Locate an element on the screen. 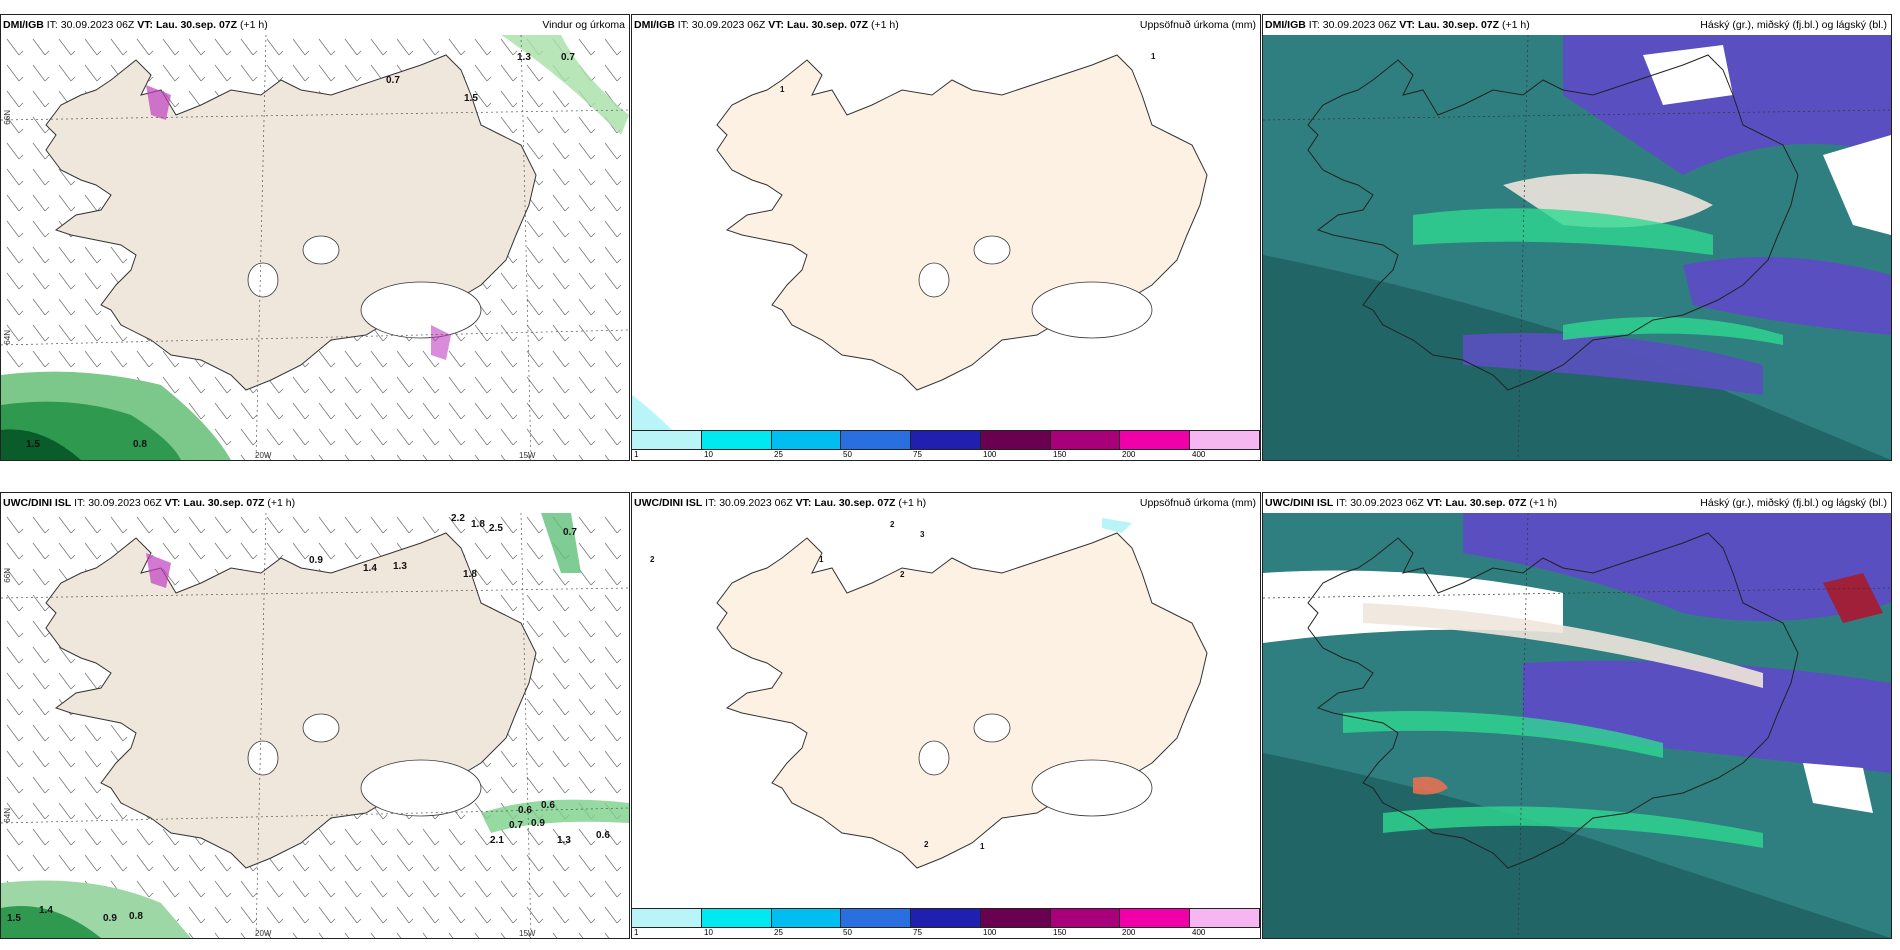 The height and width of the screenshot is (950, 1900). lat-label-64n: 64N is located at coordinates (7, 337).